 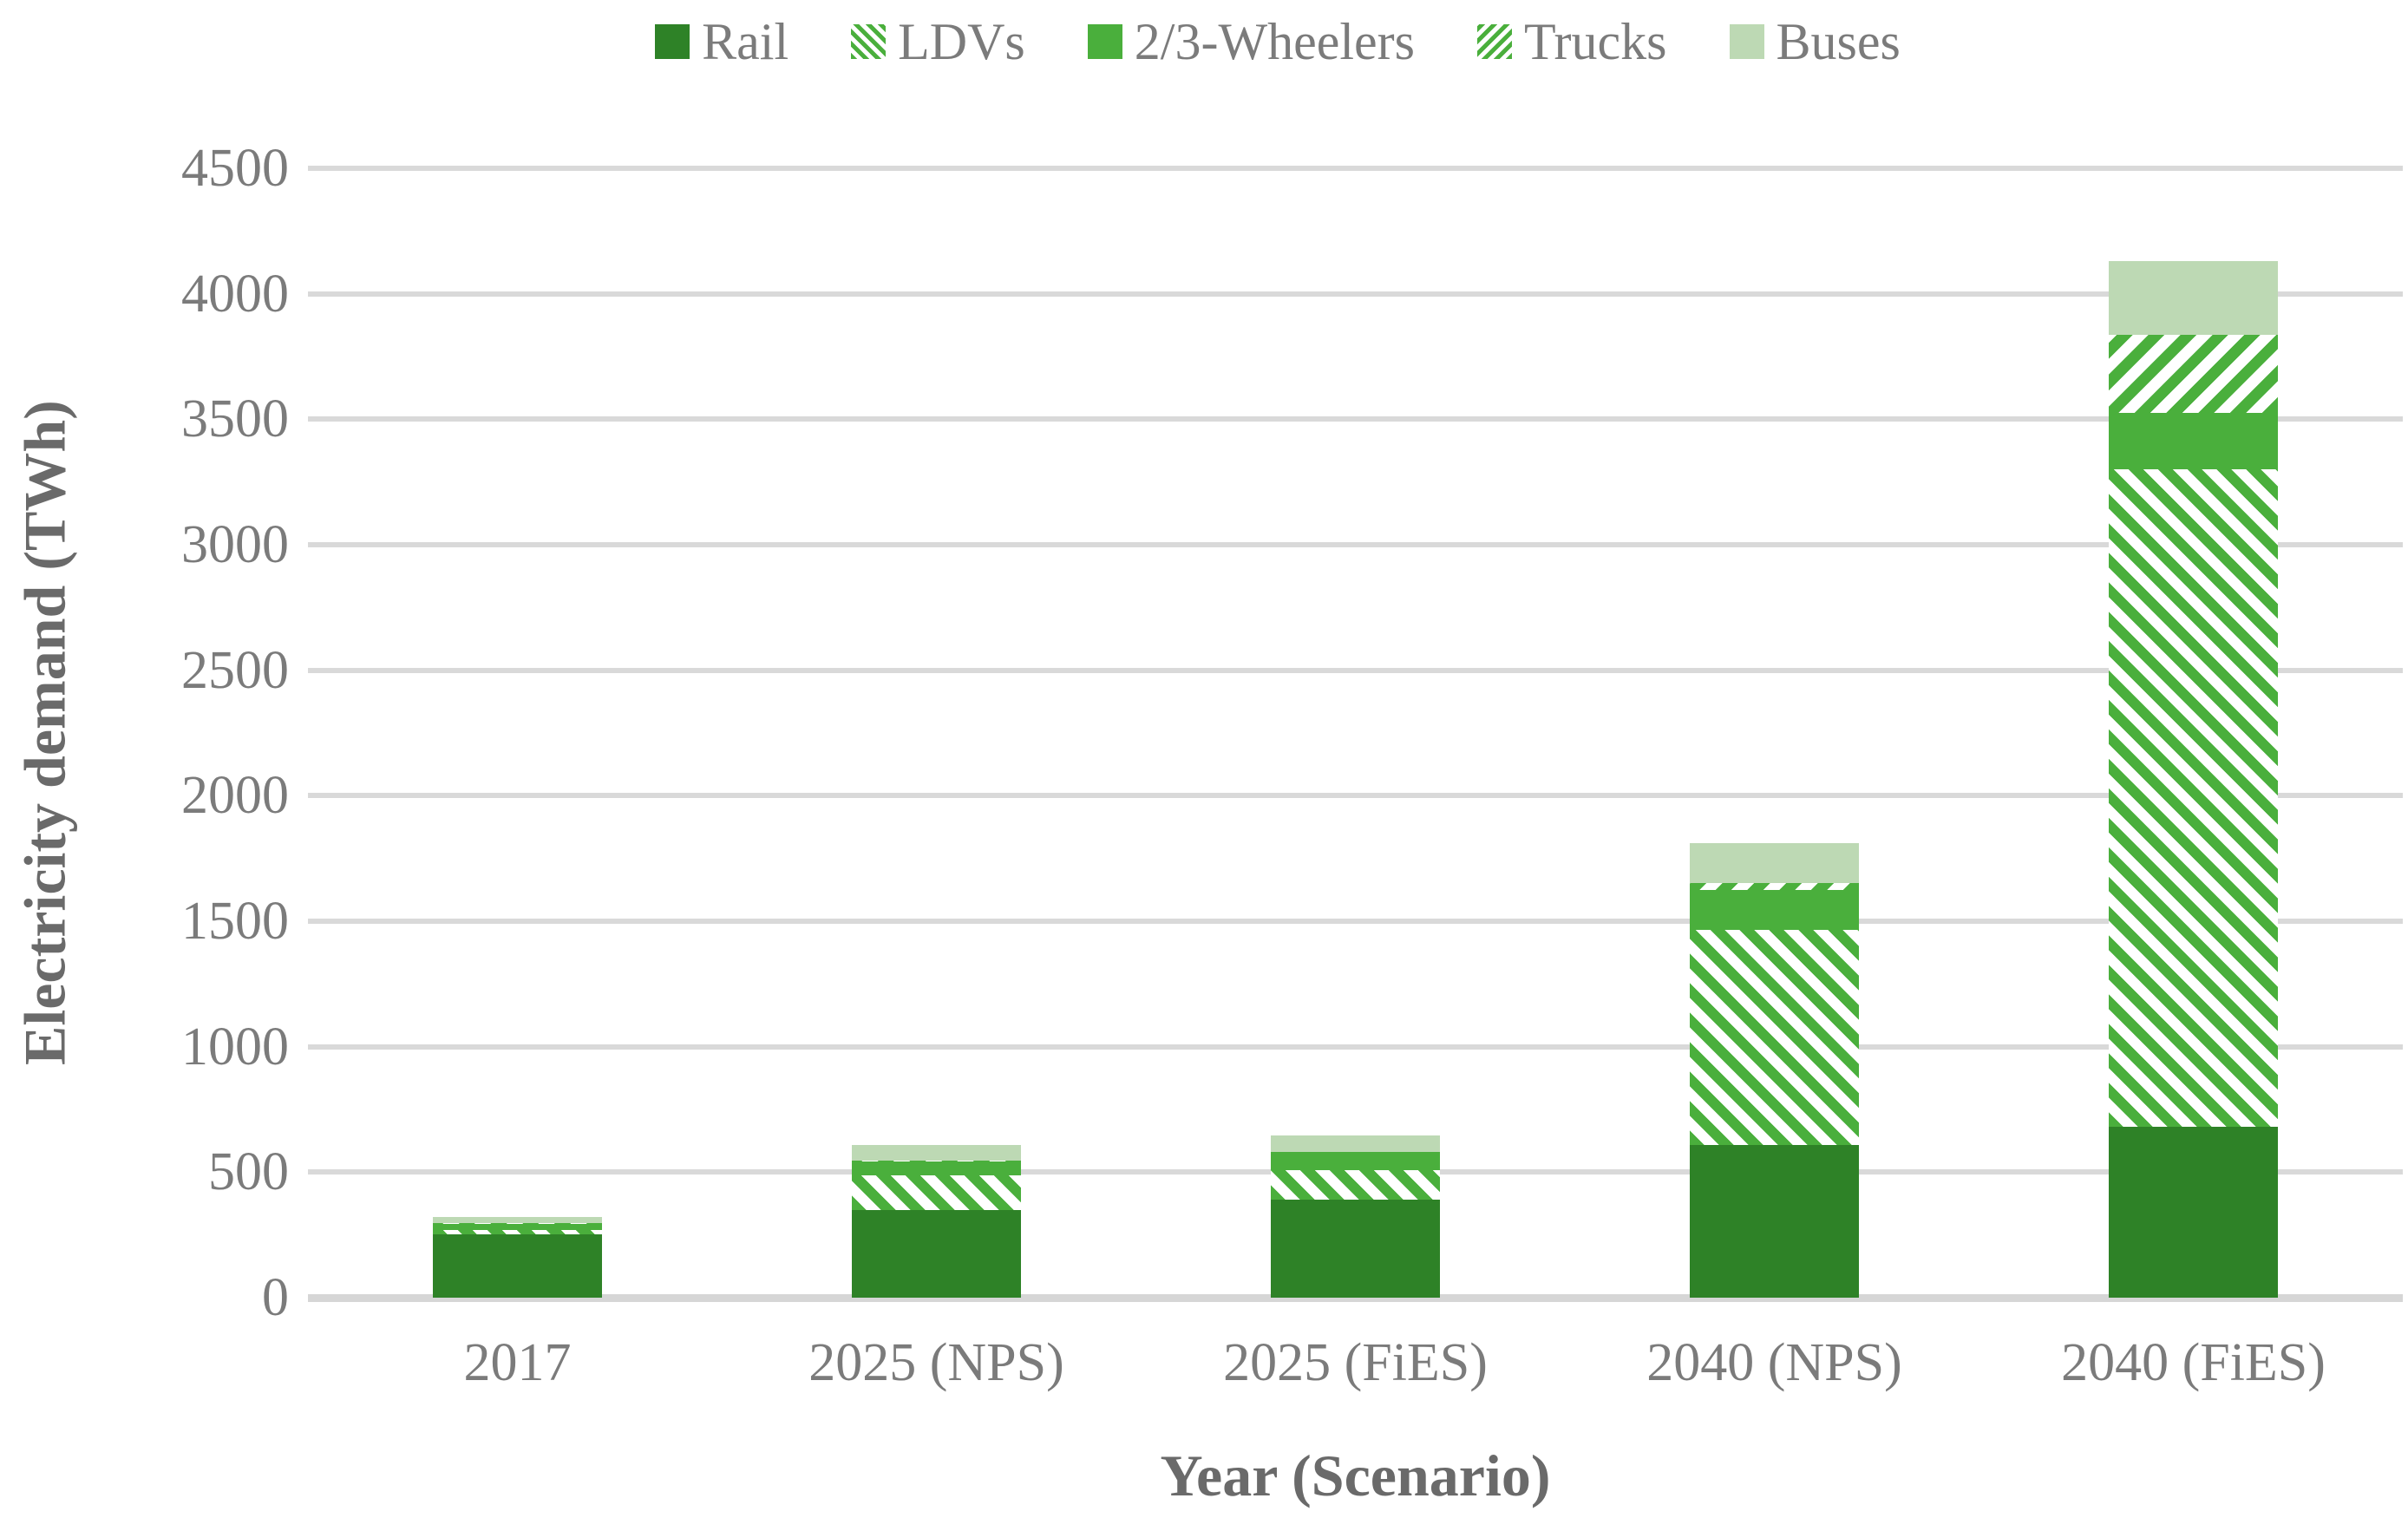 What do you see at coordinates (517, 1362) in the screenshot?
I see `x-tick-label-0: 2017` at bounding box center [517, 1362].